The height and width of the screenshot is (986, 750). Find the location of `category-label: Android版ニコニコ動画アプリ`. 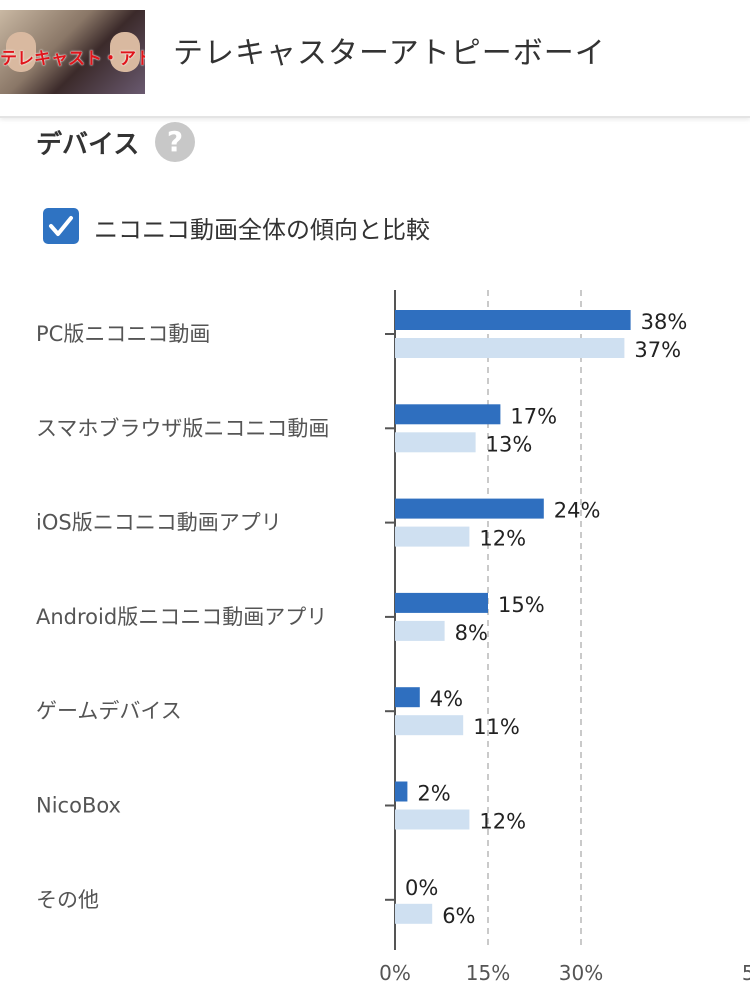

category-label: Android版ニコニコ動画アプリ is located at coordinates (181, 617).